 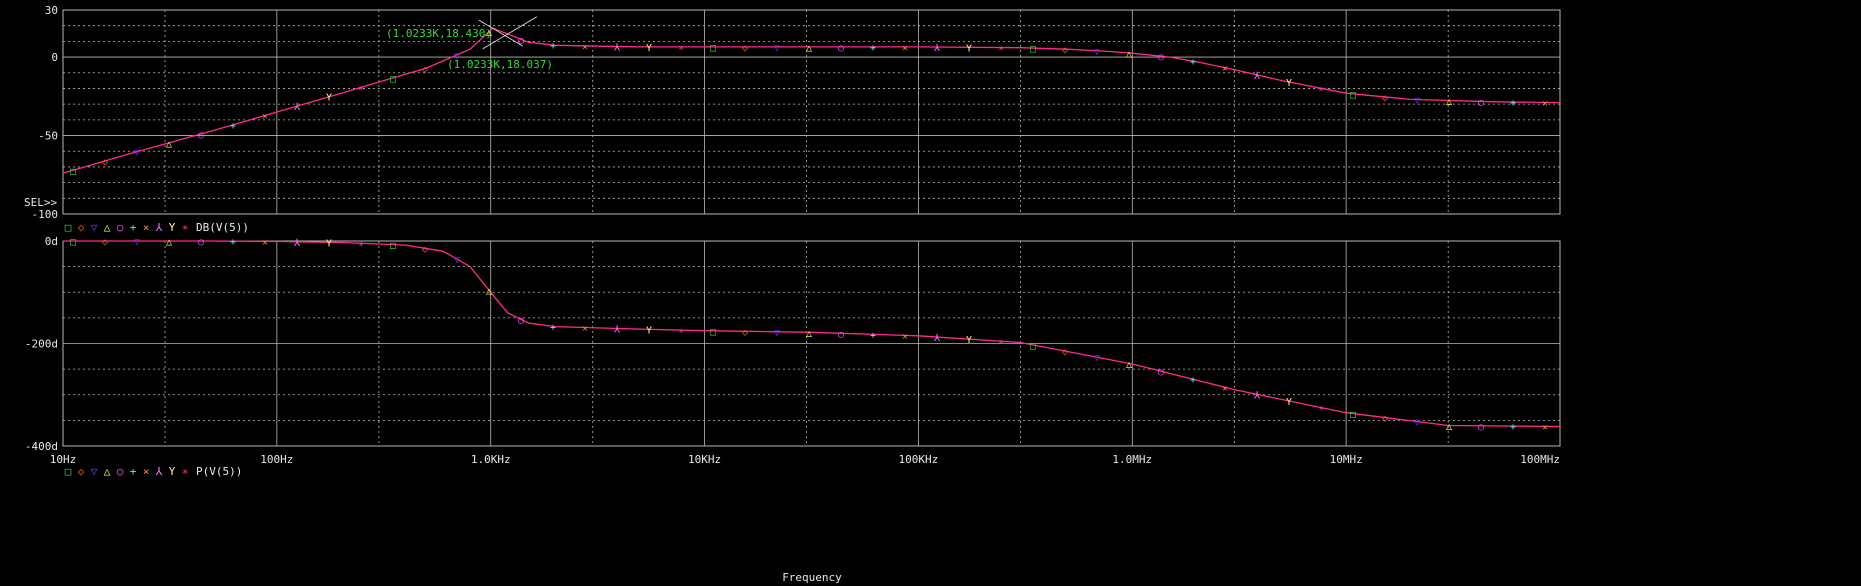 I want to click on x-tick-label: 100Hz, so click(x=276, y=459).